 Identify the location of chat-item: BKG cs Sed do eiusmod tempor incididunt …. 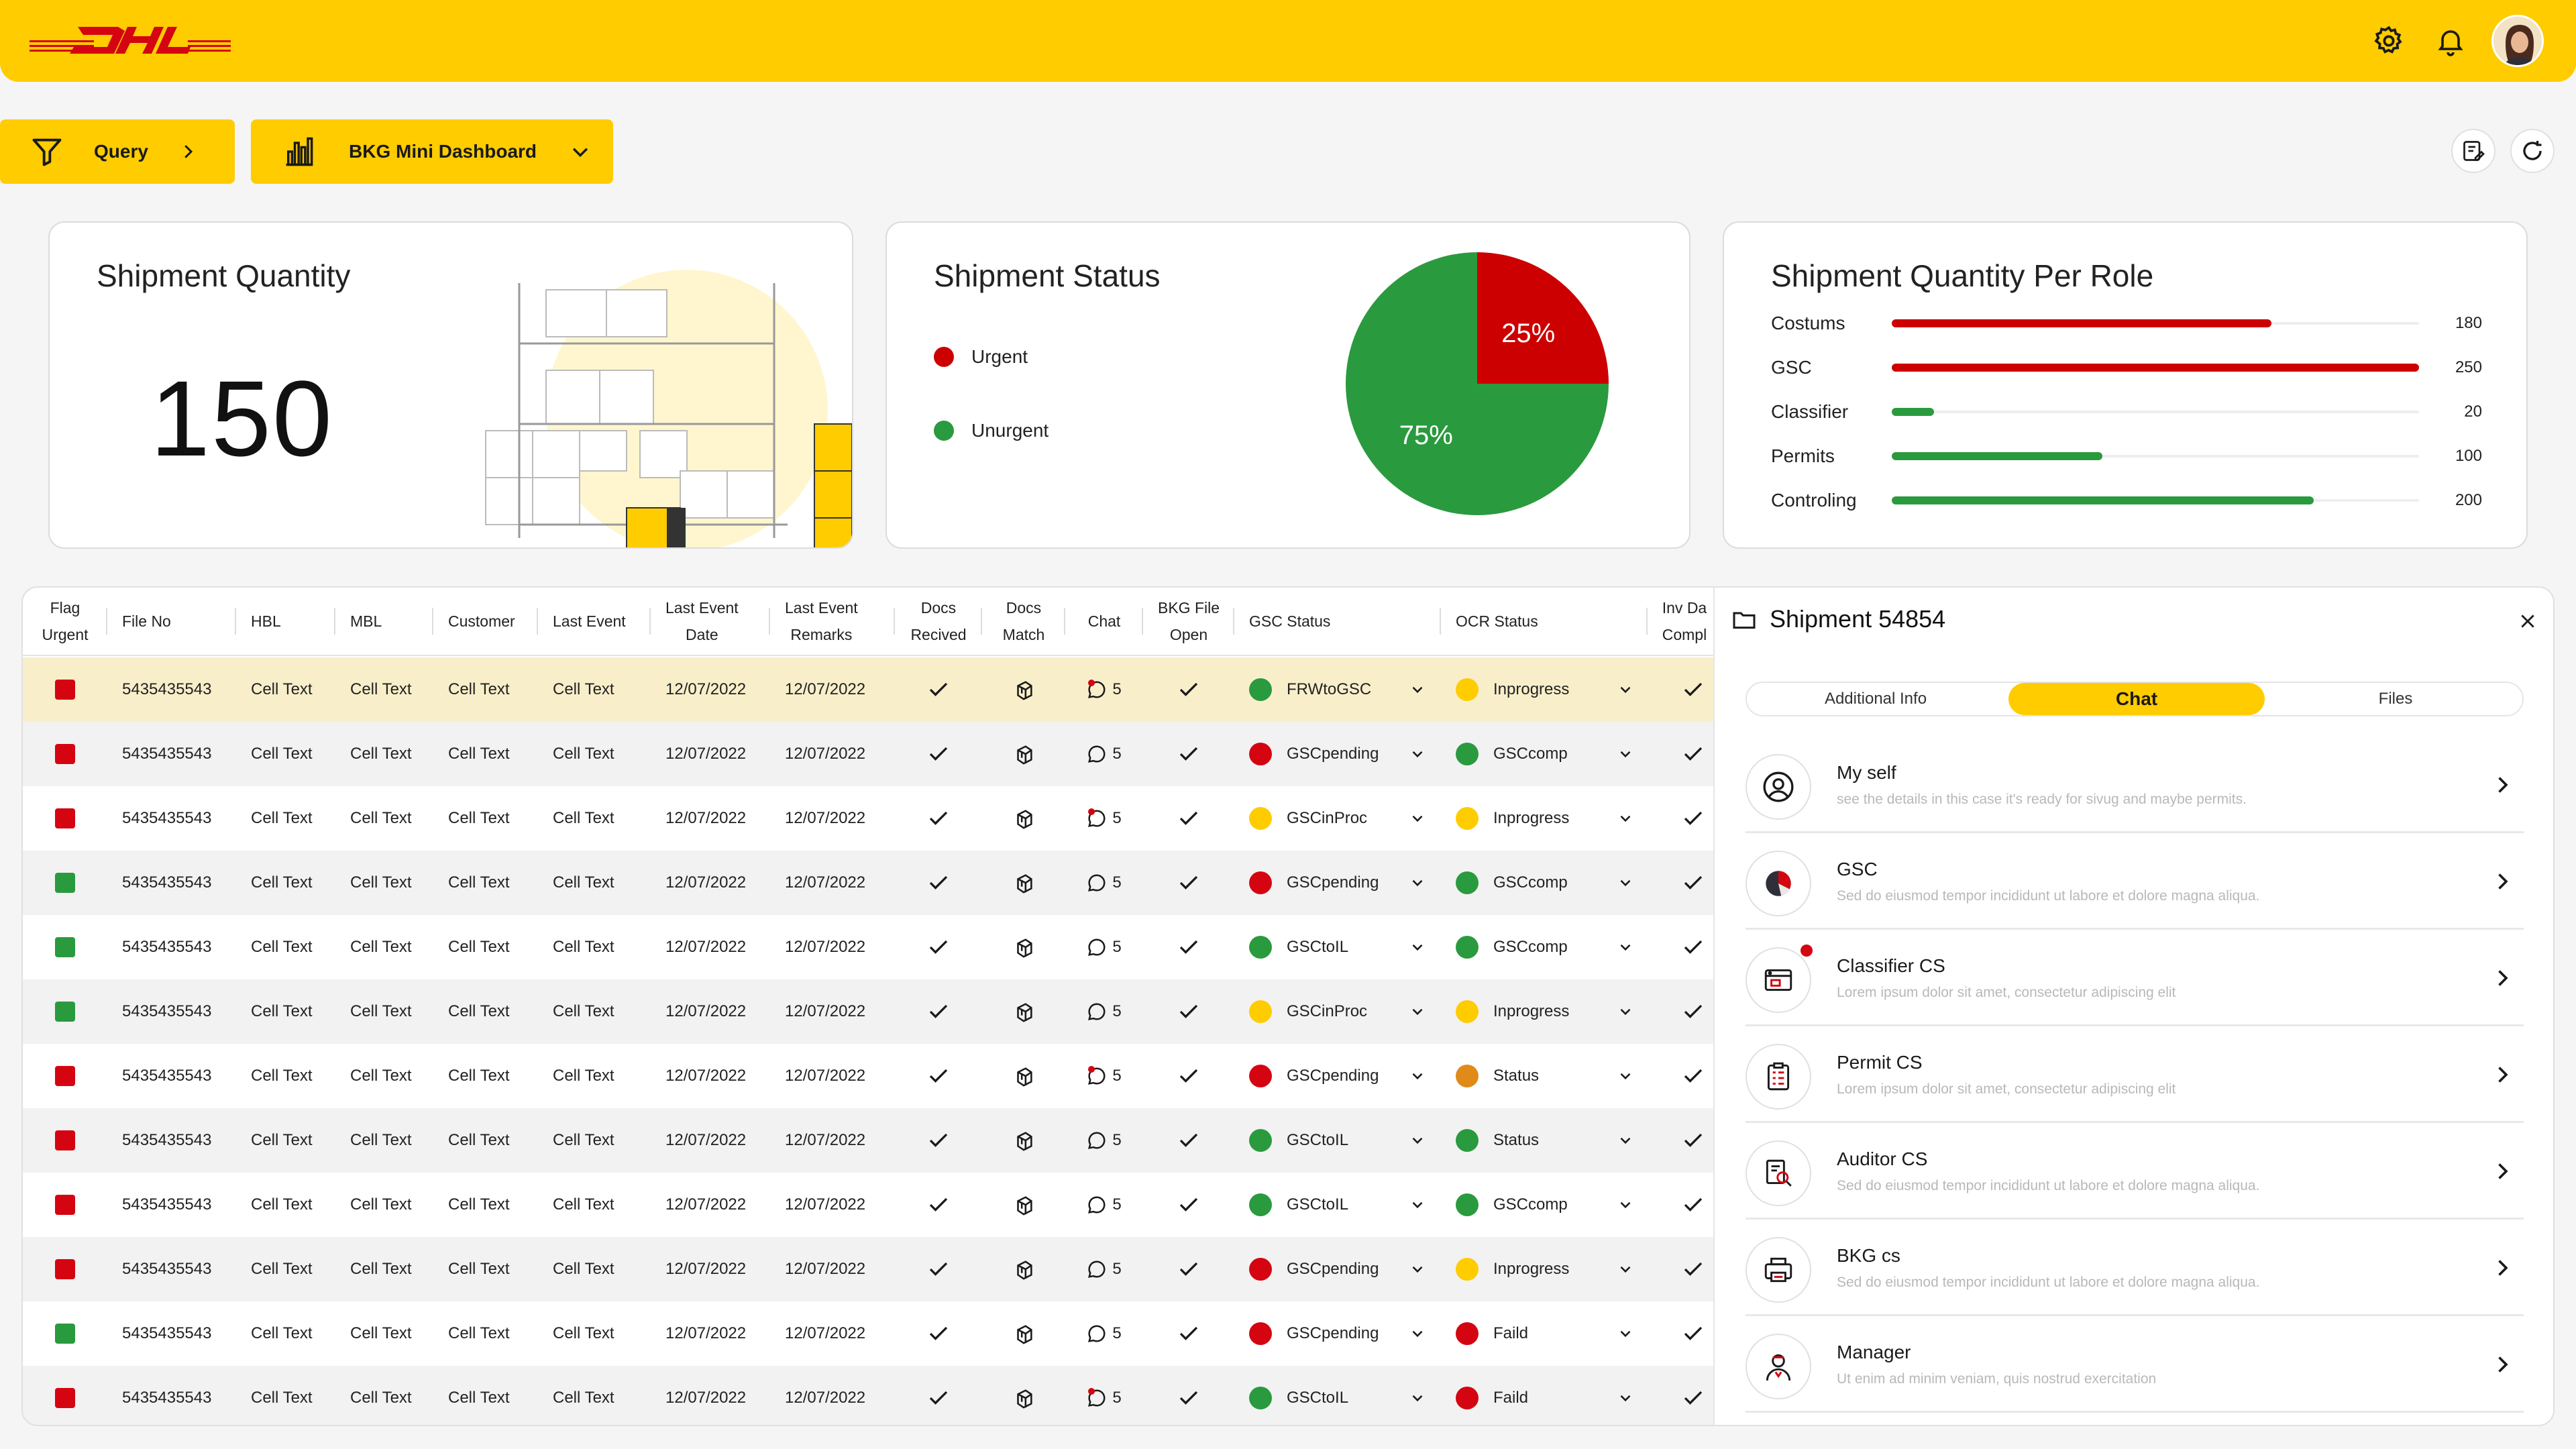
(2135, 1268).